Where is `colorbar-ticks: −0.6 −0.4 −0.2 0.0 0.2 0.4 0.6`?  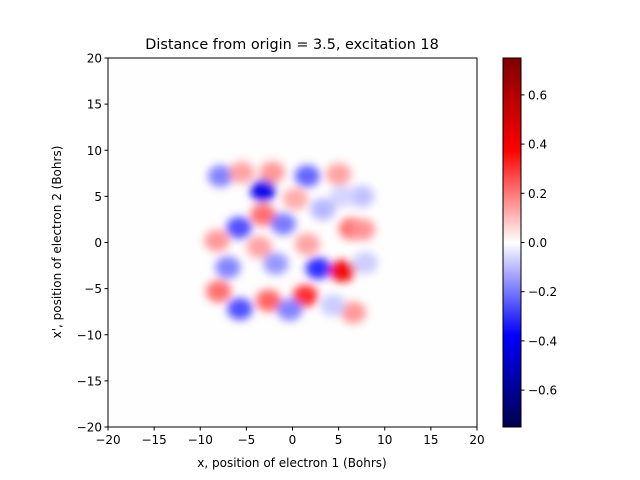
colorbar-ticks: −0.6 −0.4 −0.2 0.0 0.2 0.4 0.6 is located at coordinates (539, 243).